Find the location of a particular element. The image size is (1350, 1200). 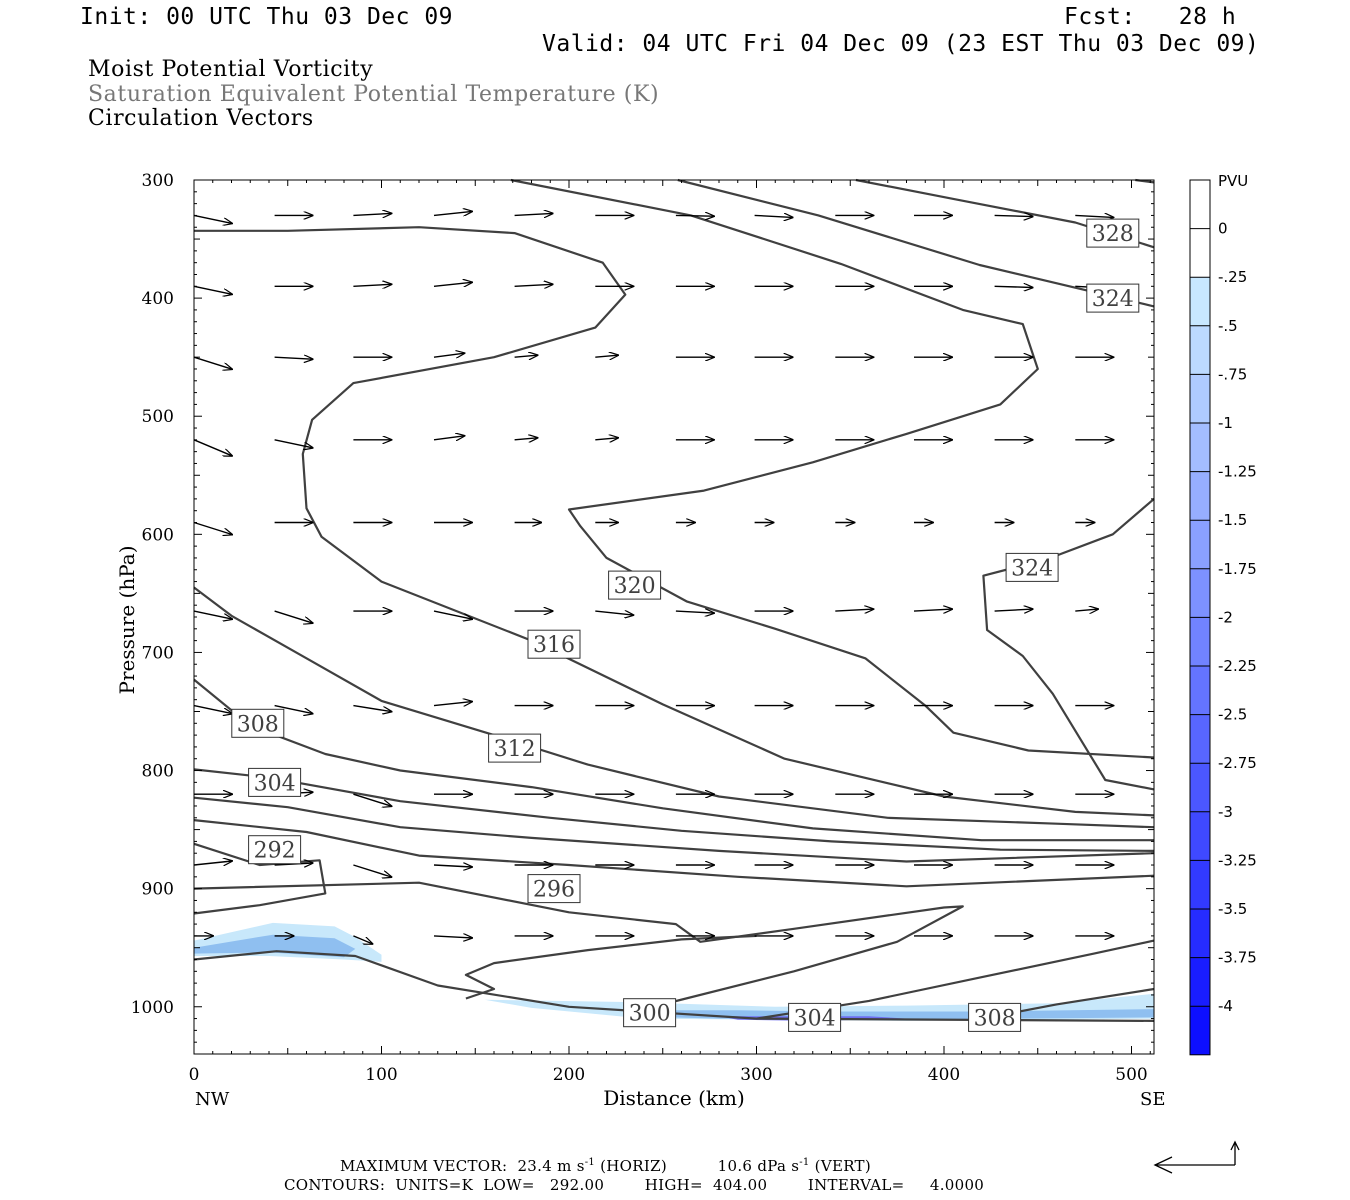

contour-label: 296 is located at coordinates (554, 890).